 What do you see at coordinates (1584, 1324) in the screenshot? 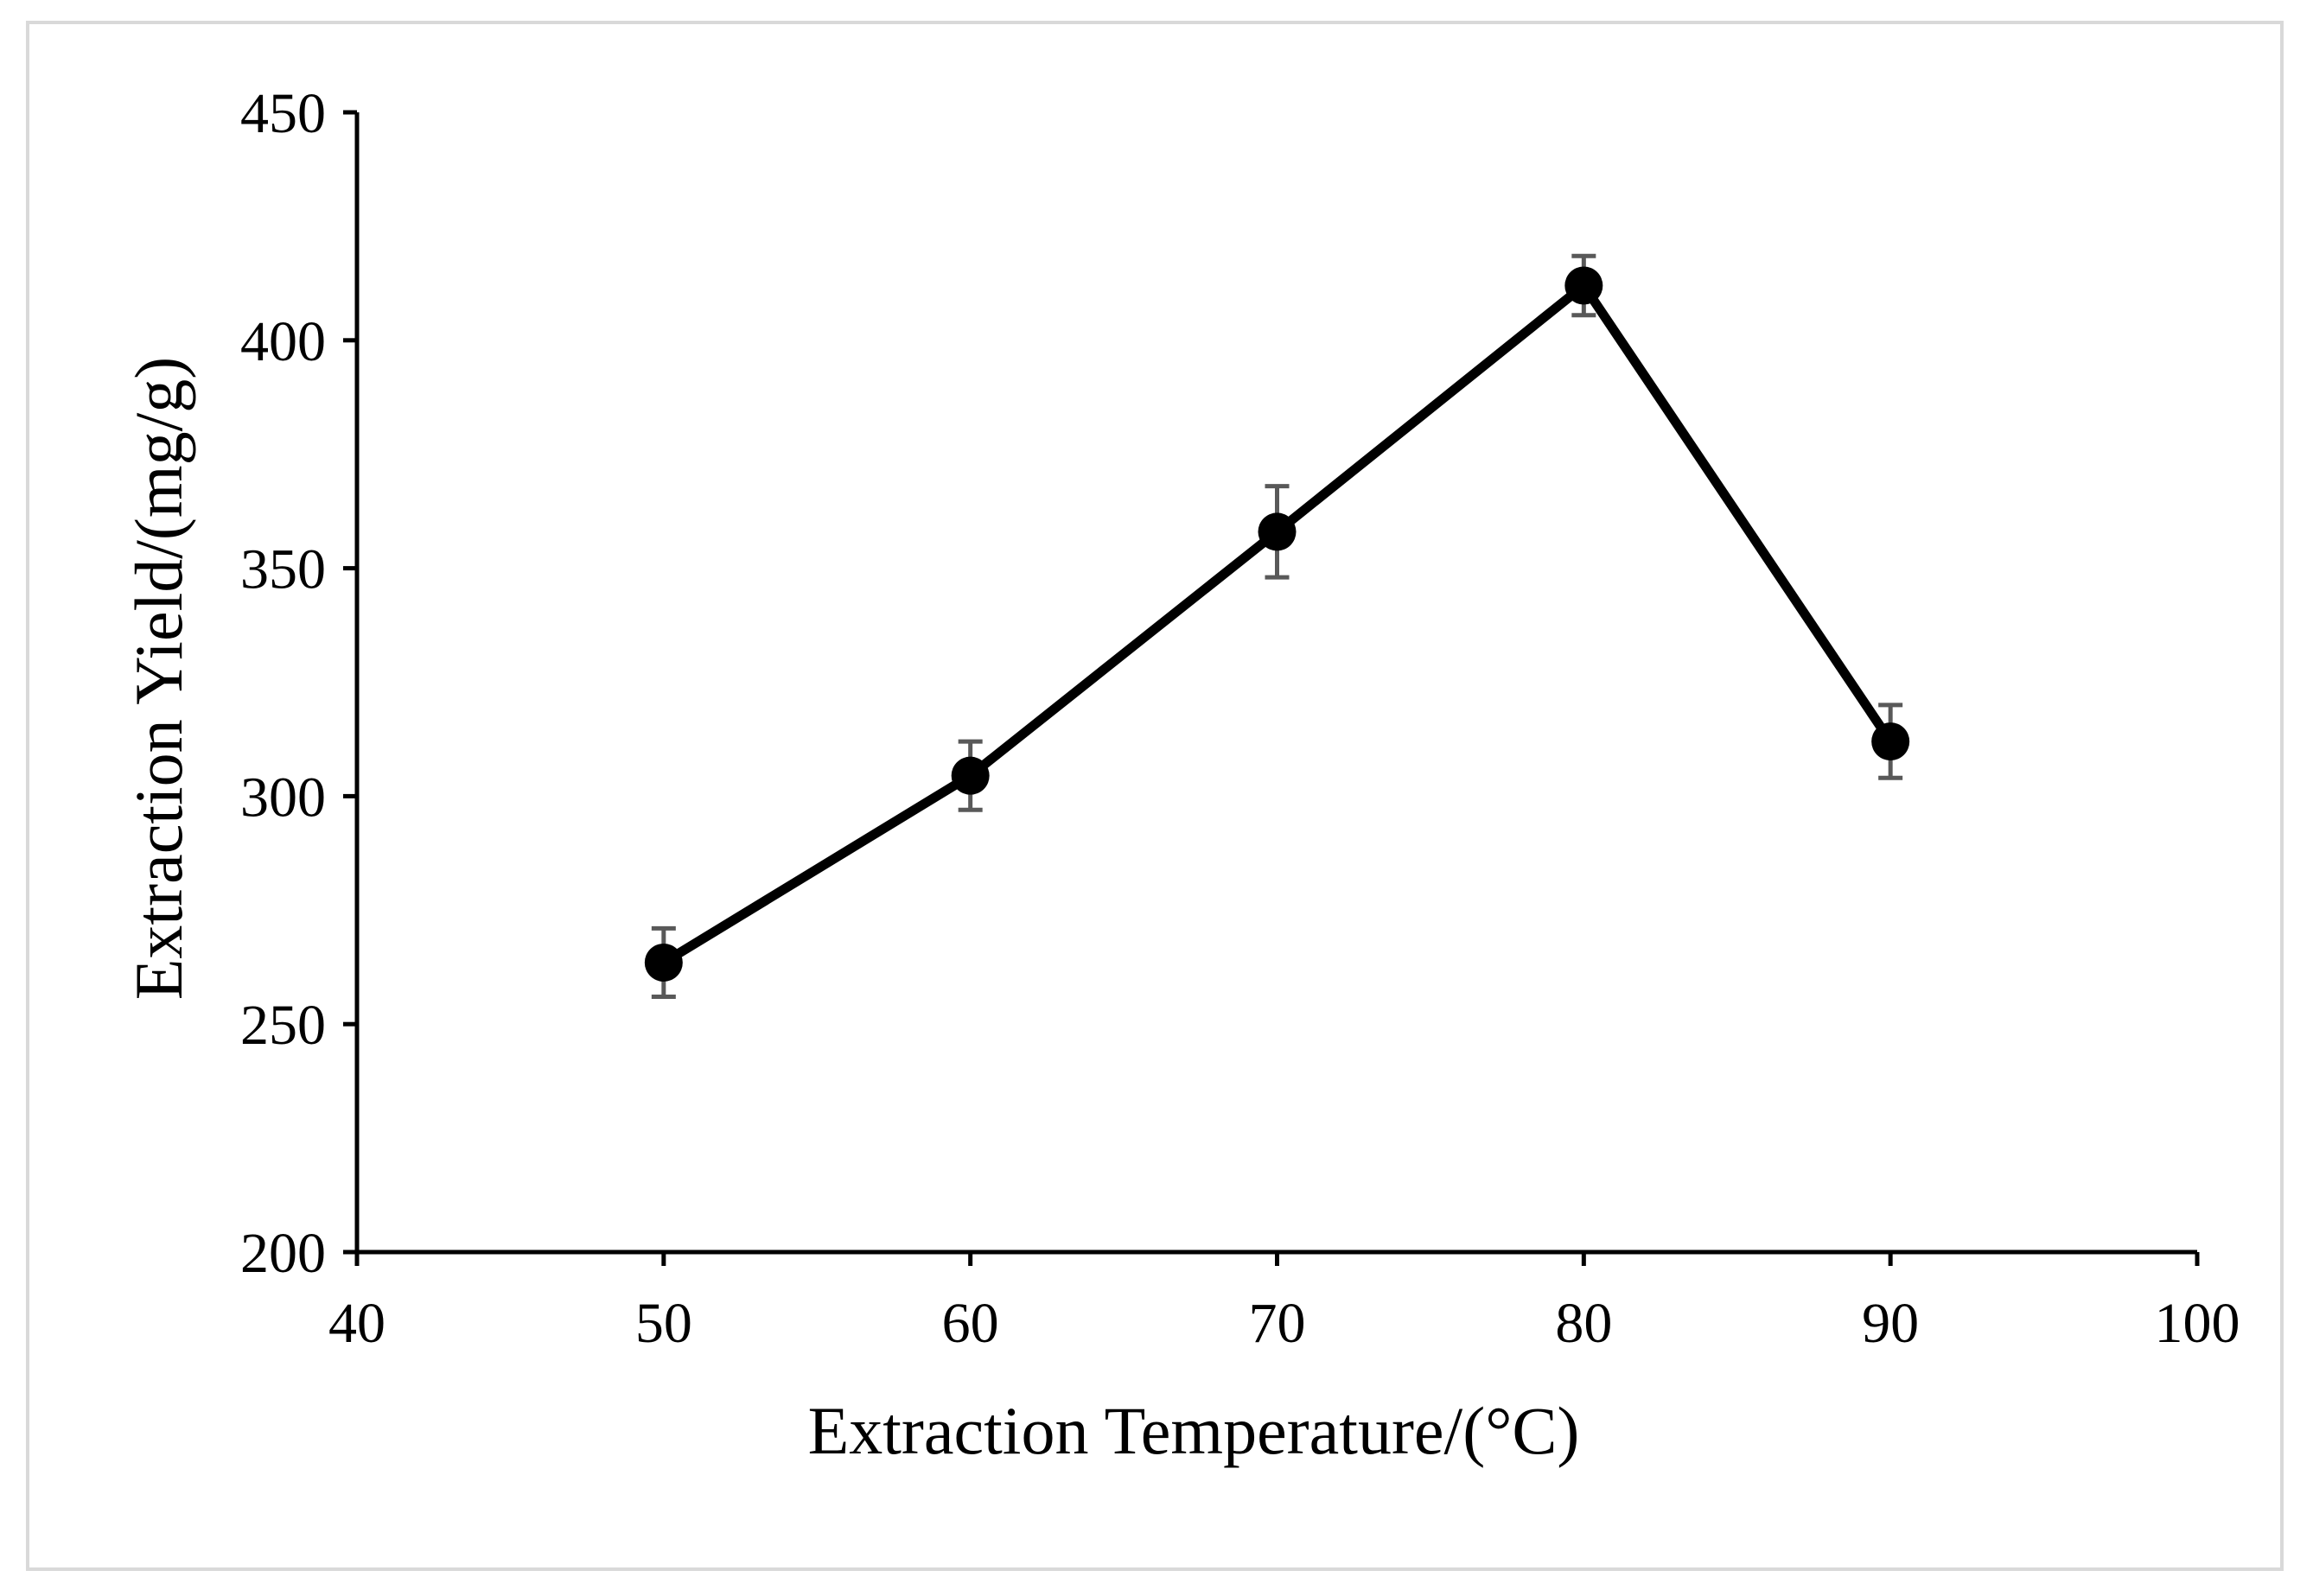
I see `x-tick-label: 80` at bounding box center [1584, 1324].